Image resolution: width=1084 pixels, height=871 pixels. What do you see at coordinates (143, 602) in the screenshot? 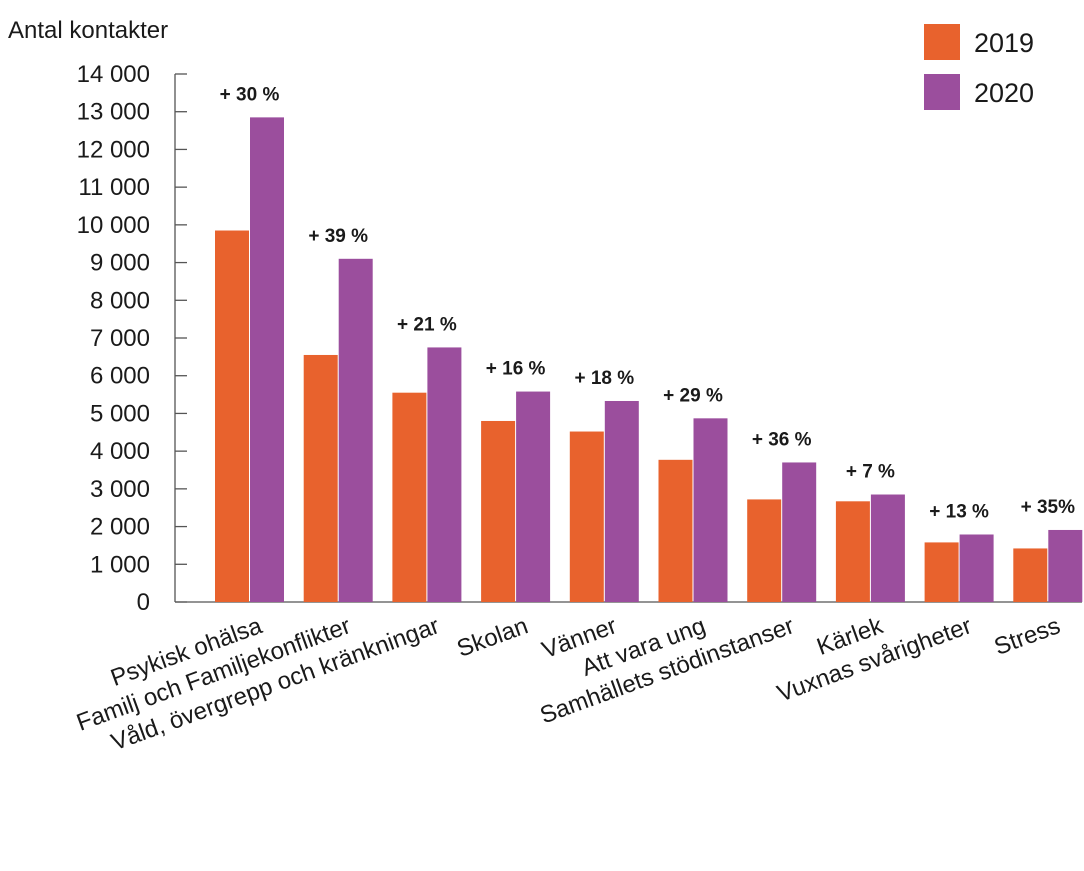
I see `y-tick-label: 0` at bounding box center [143, 602].